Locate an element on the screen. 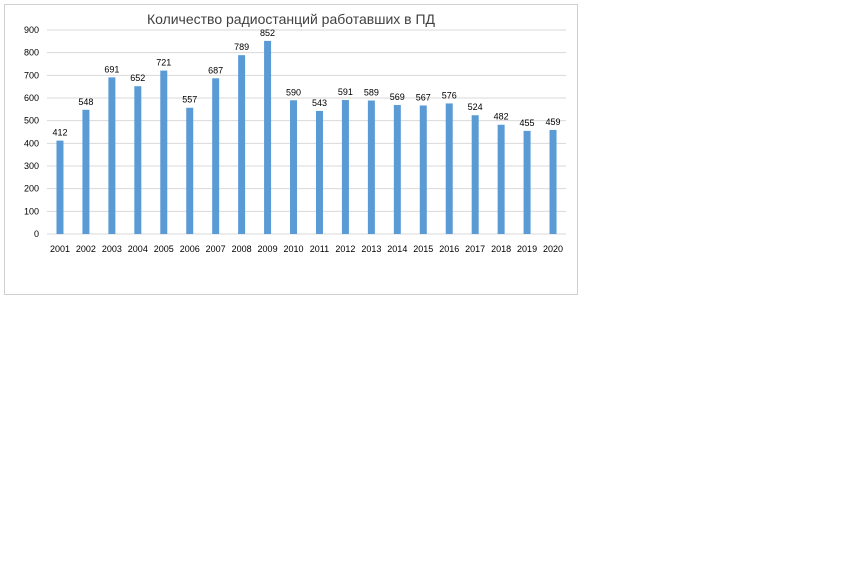  x-tick-label: 2009 is located at coordinates (268, 249).